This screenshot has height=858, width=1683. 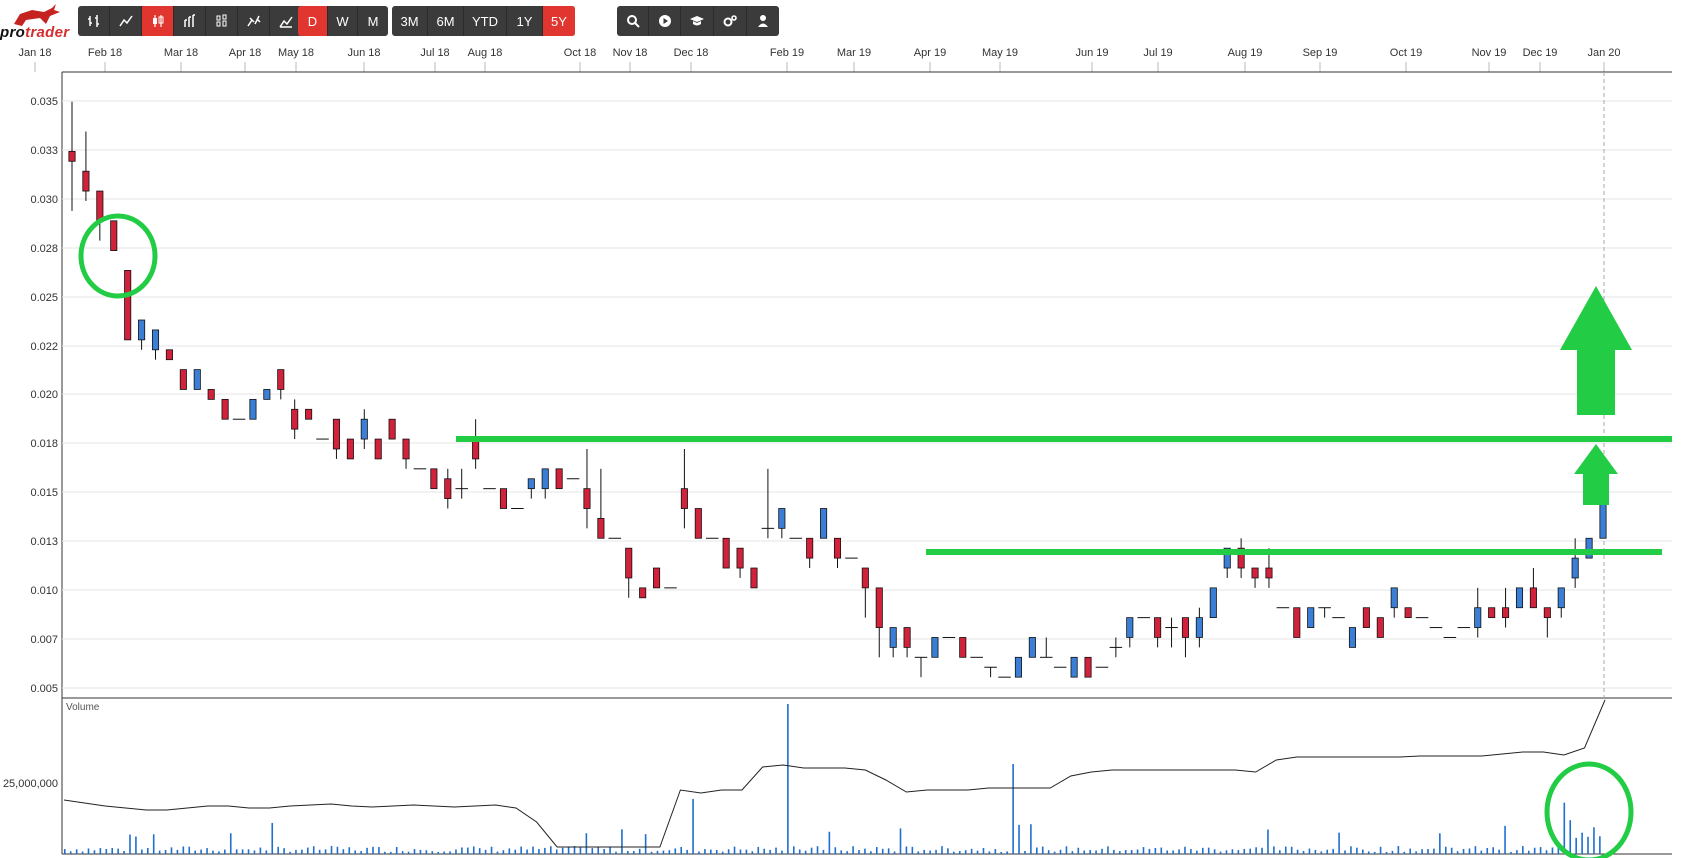 What do you see at coordinates (559, 21) in the screenshot?
I see `range-5y-button: 5Y` at bounding box center [559, 21].